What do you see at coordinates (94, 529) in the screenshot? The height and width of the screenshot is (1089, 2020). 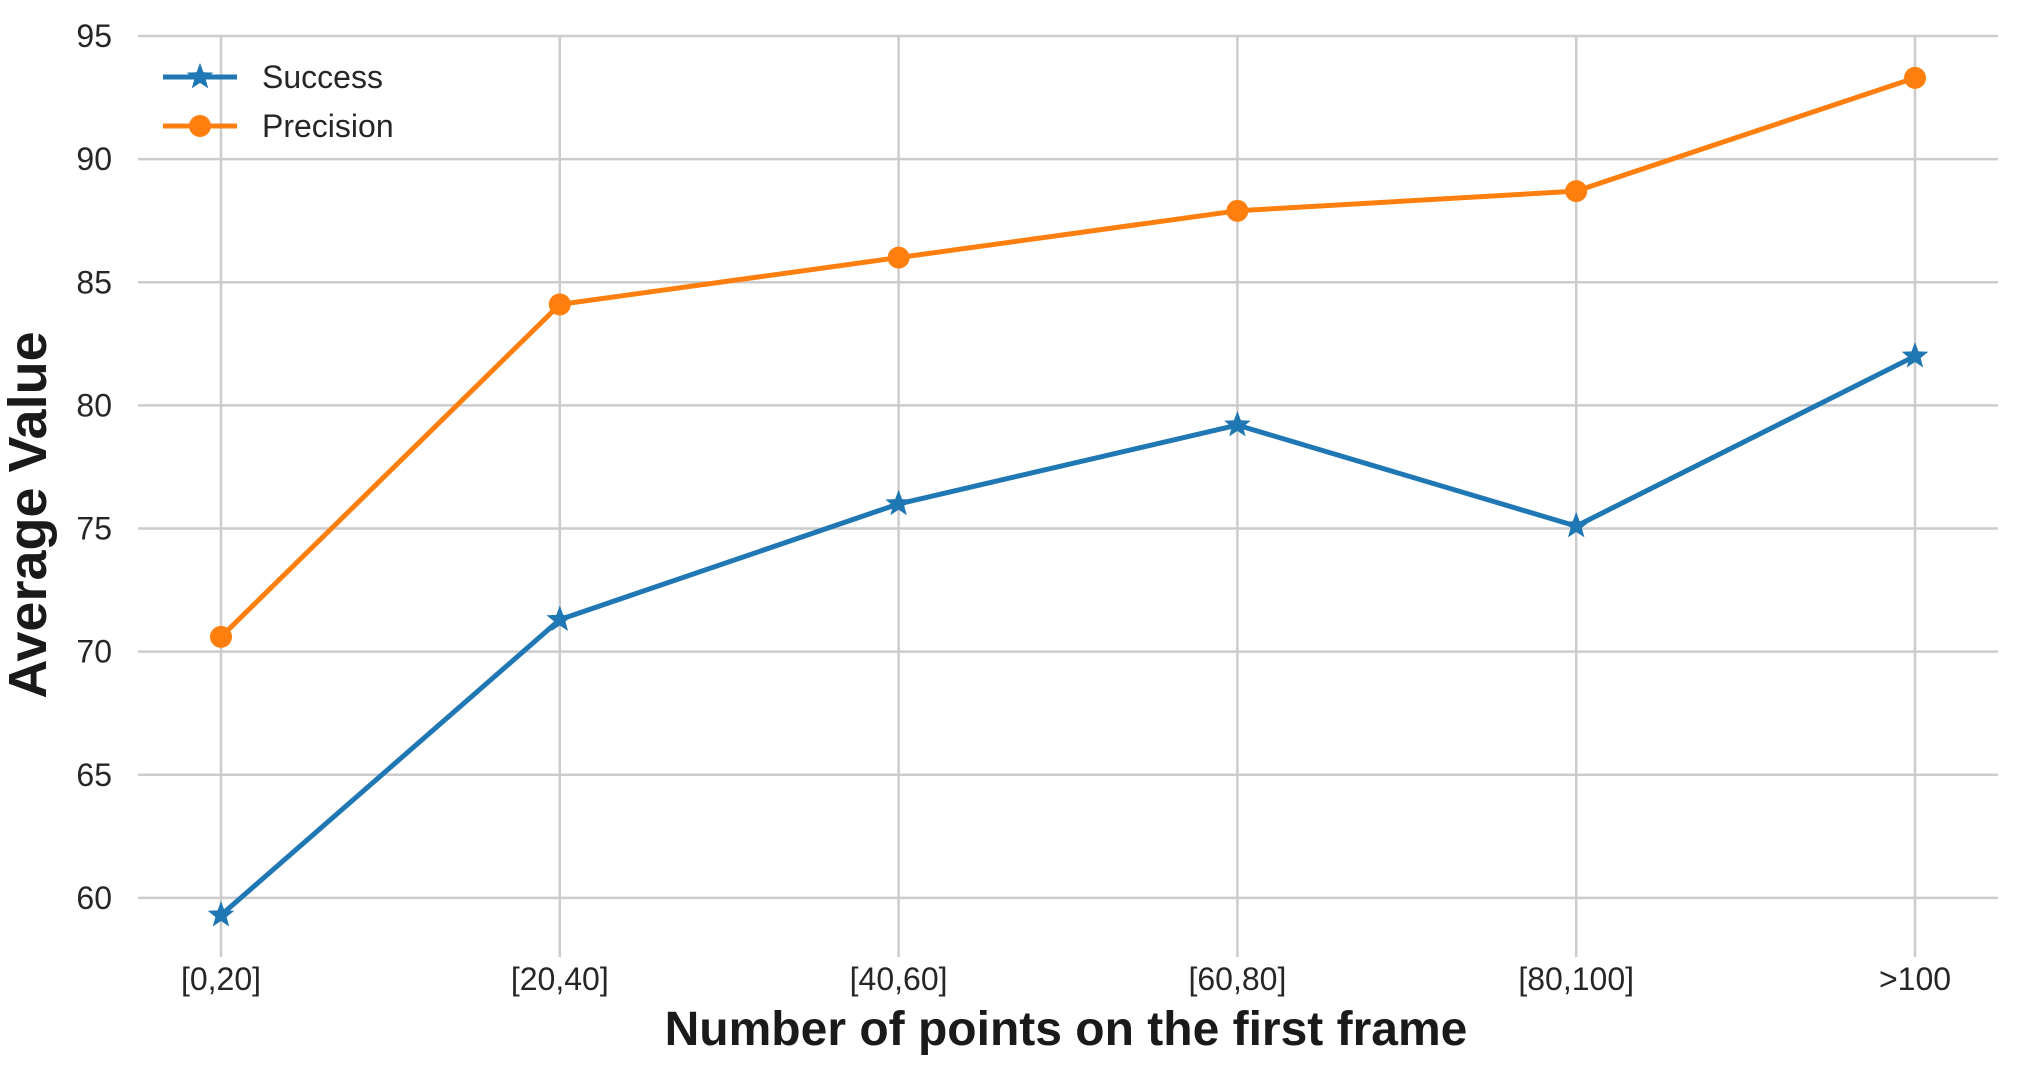 I see `y-tick-label: 75` at bounding box center [94, 529].